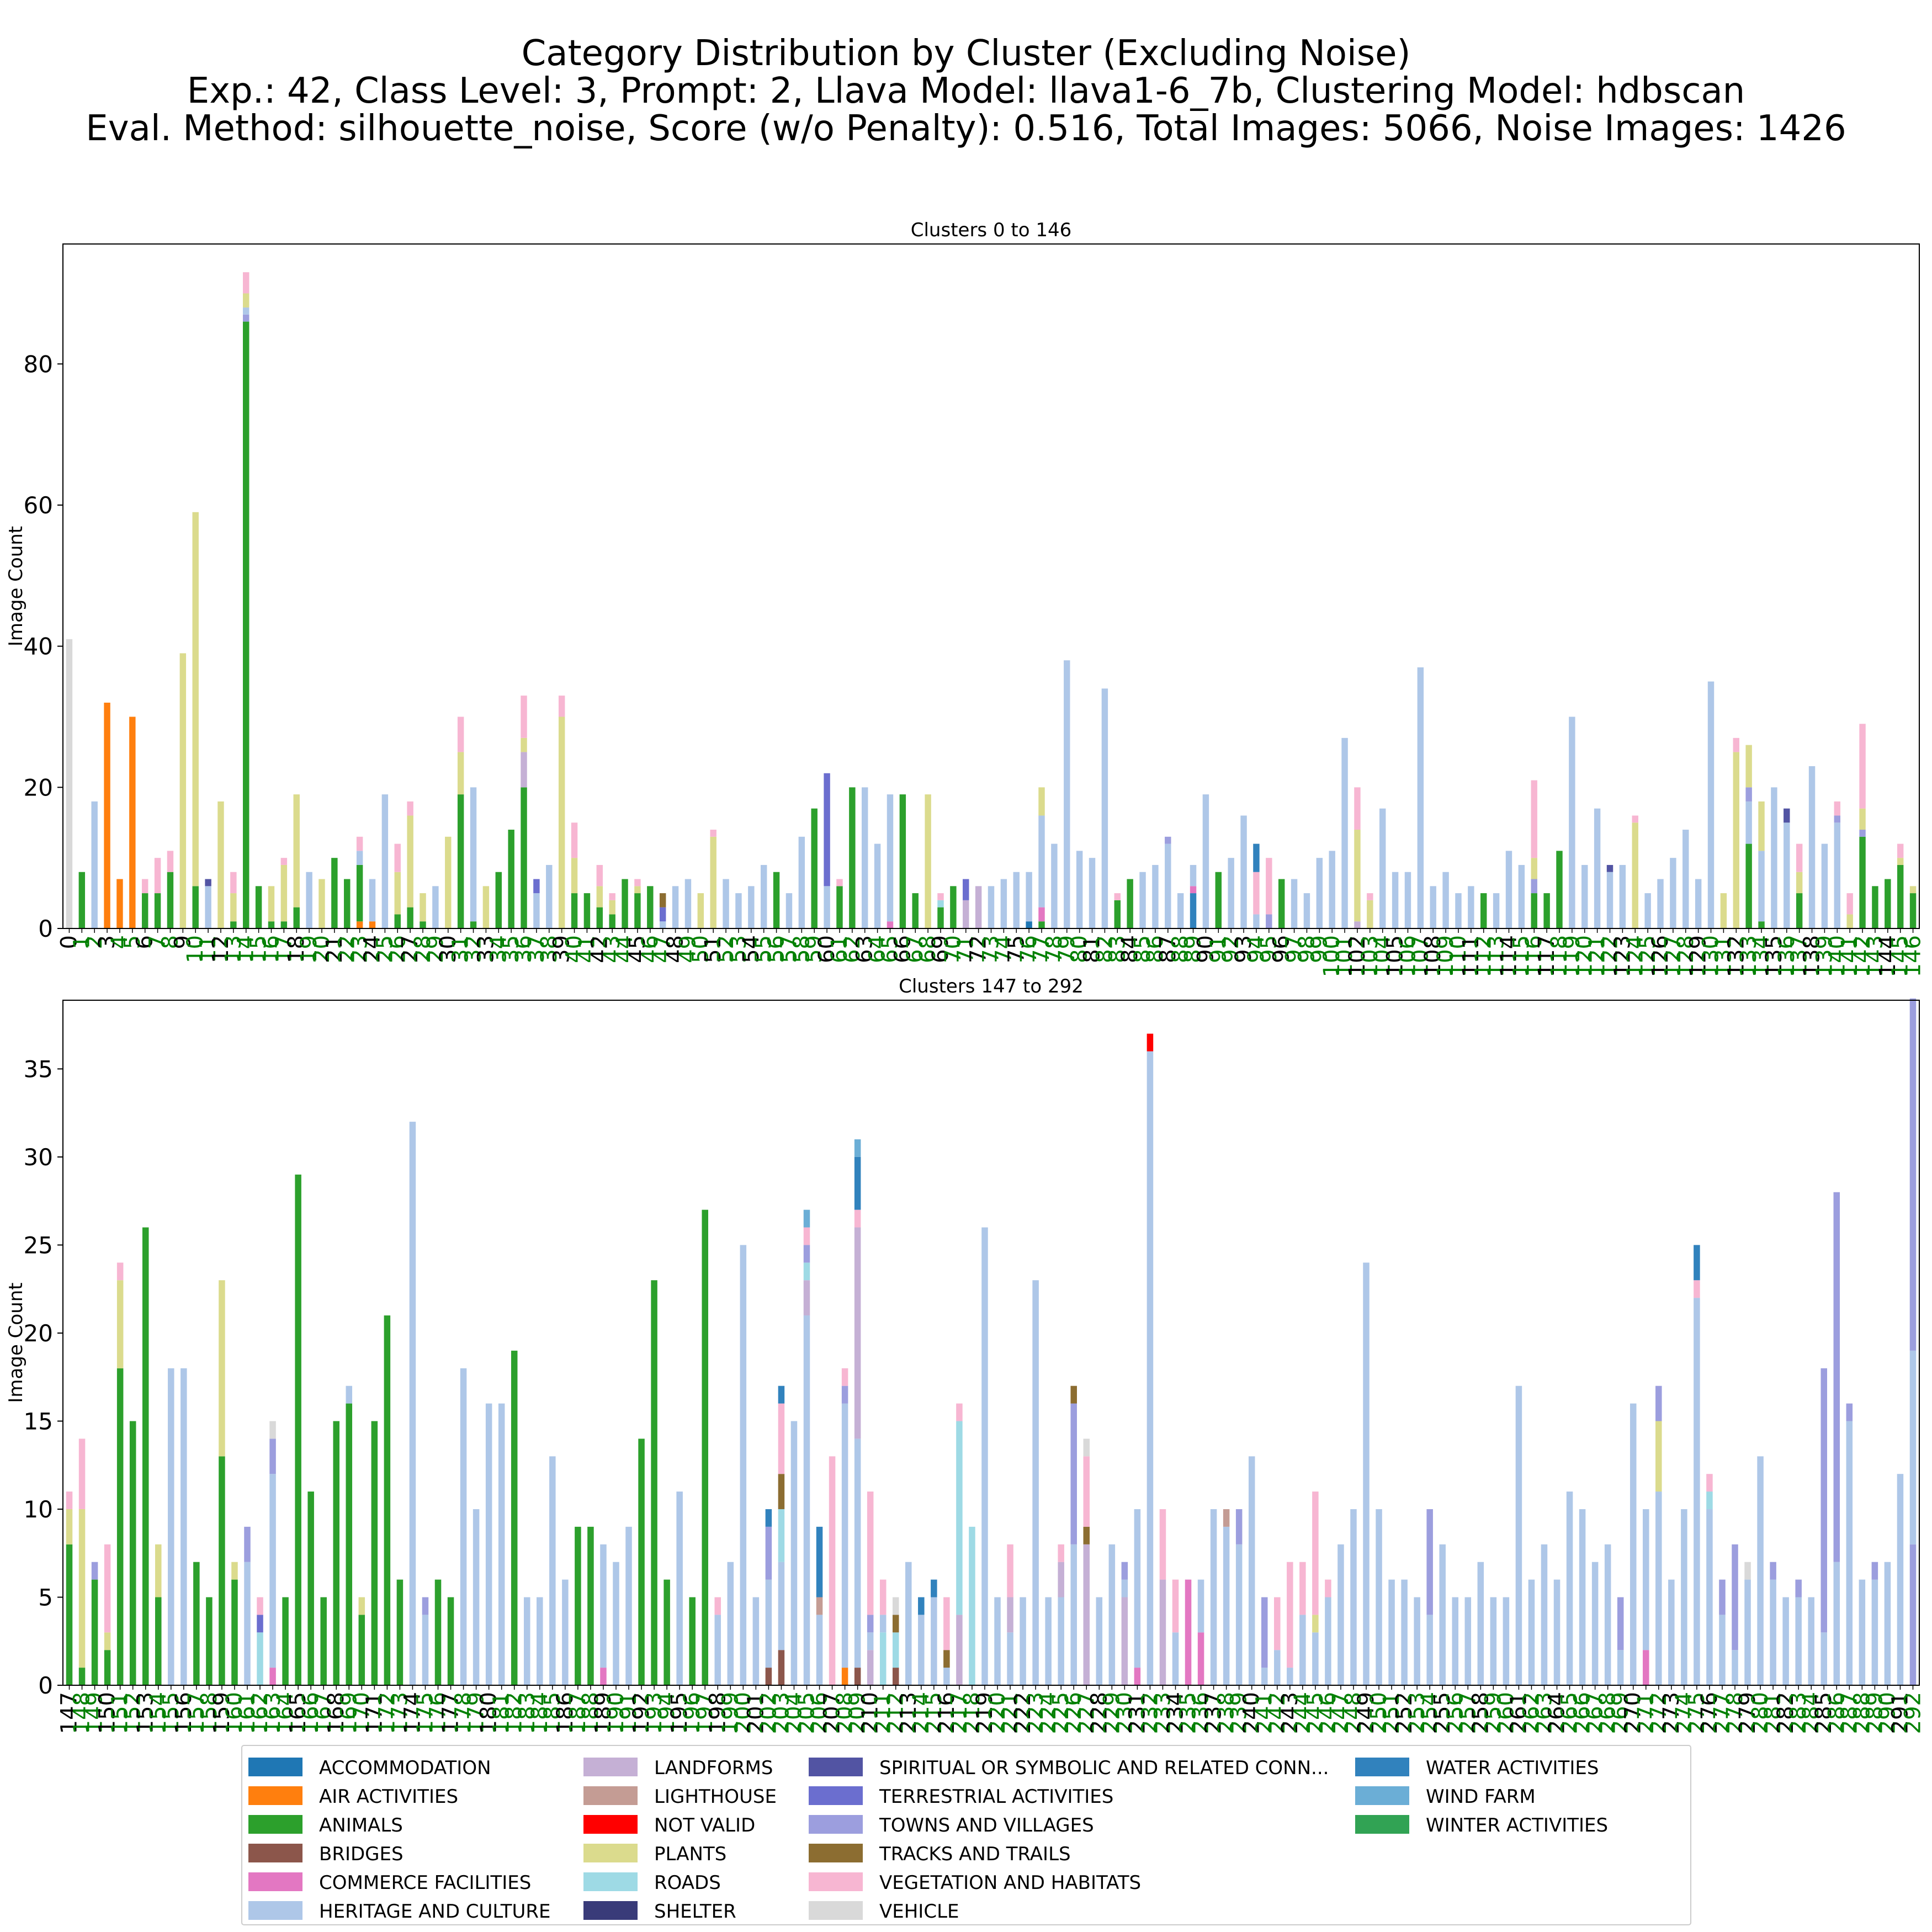 The height and width of the screenshot is (1932, 1932). I want to click on x-tick-label: 101, so click(1345, 956).